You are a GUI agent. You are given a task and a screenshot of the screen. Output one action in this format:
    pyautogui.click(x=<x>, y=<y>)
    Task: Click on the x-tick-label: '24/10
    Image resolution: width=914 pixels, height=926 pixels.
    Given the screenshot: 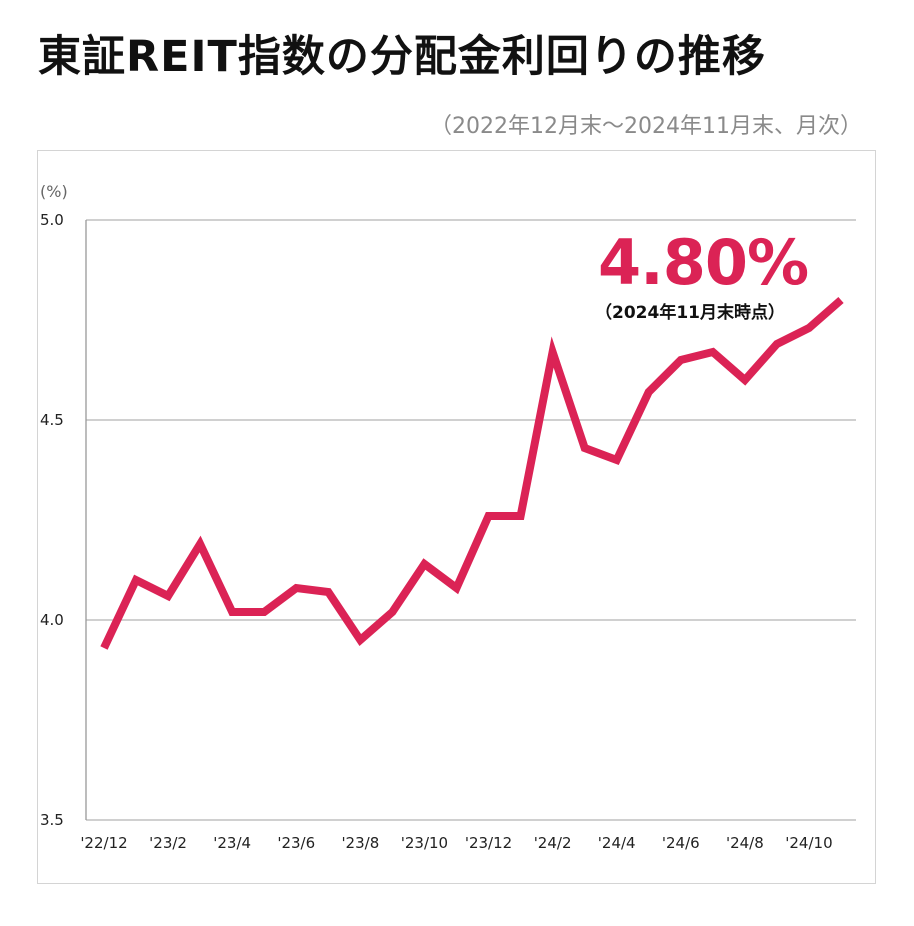 What is the action you would take?
    pyautogui.click(x=808, y=843)
    